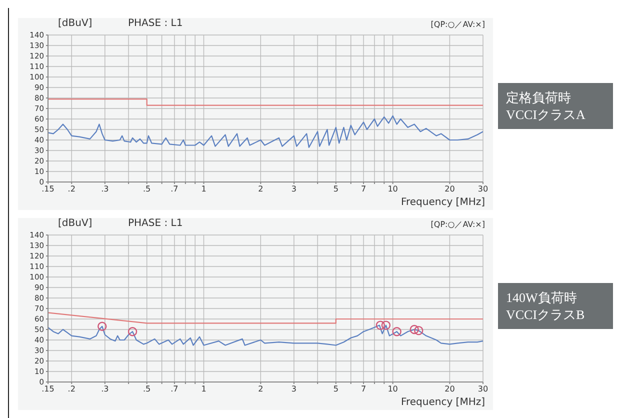 The height and width of the screenshot is (418, 617). I want to click on text: 定格負荷時 VCCIクラスA, so click(555, 106).